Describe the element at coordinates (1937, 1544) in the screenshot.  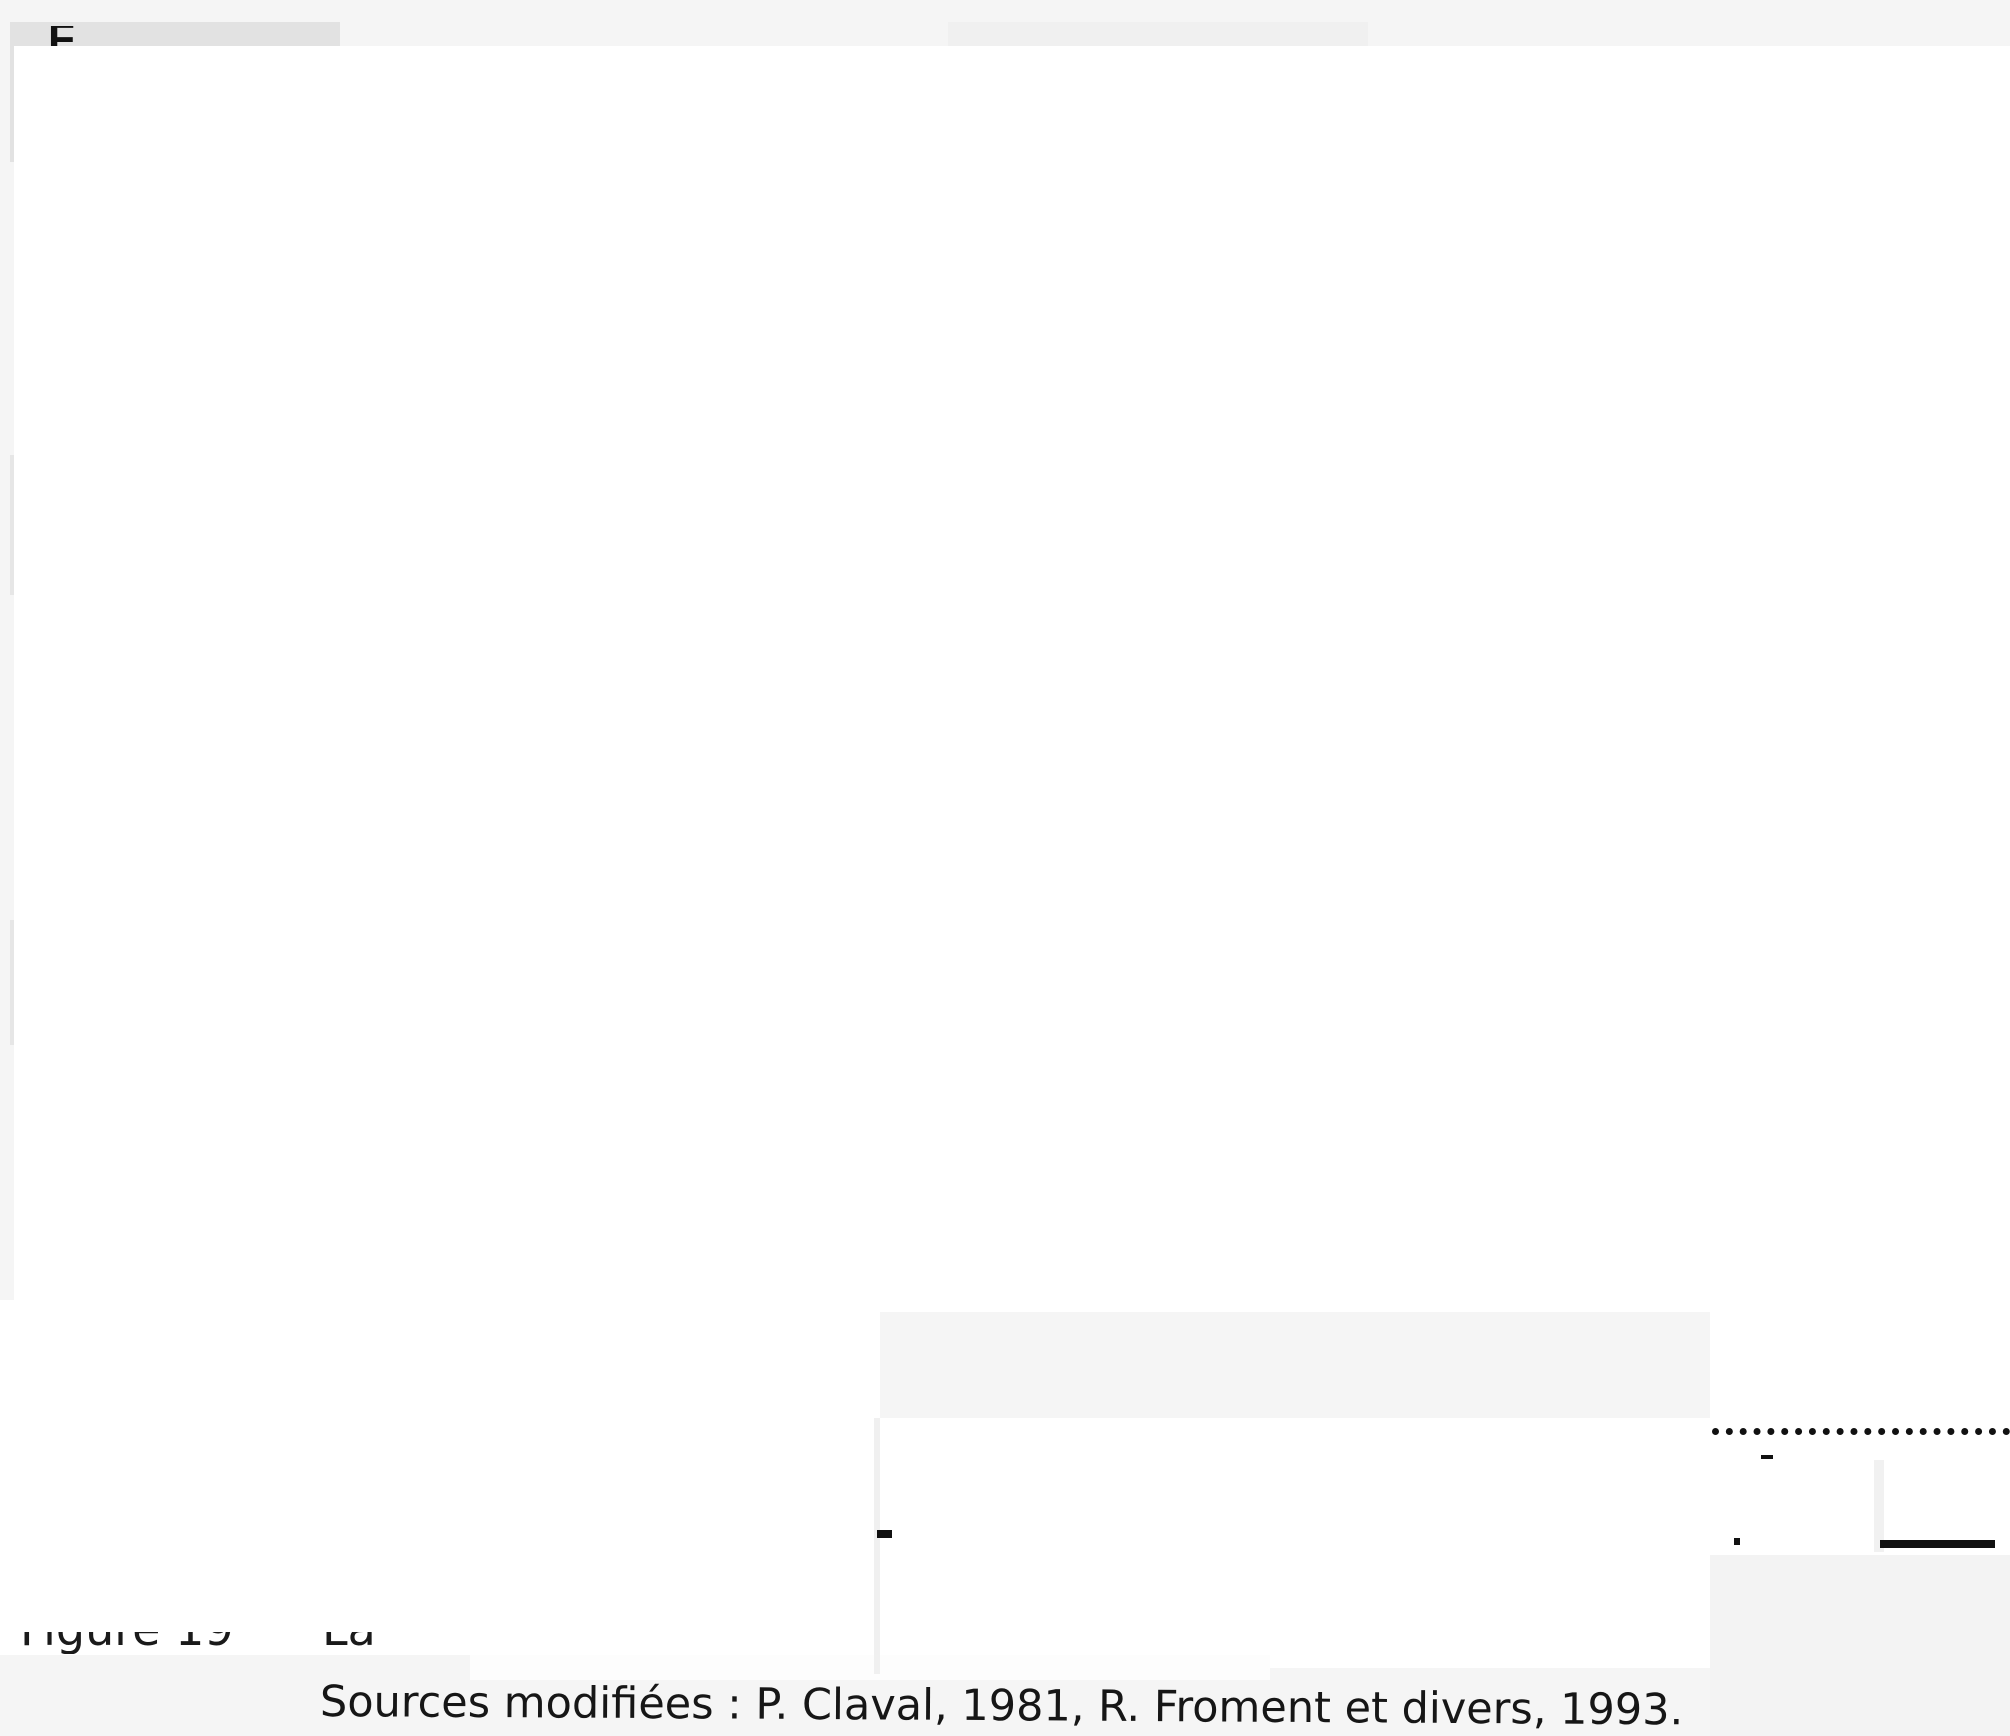
I see `legend-scale-bar` at that location.